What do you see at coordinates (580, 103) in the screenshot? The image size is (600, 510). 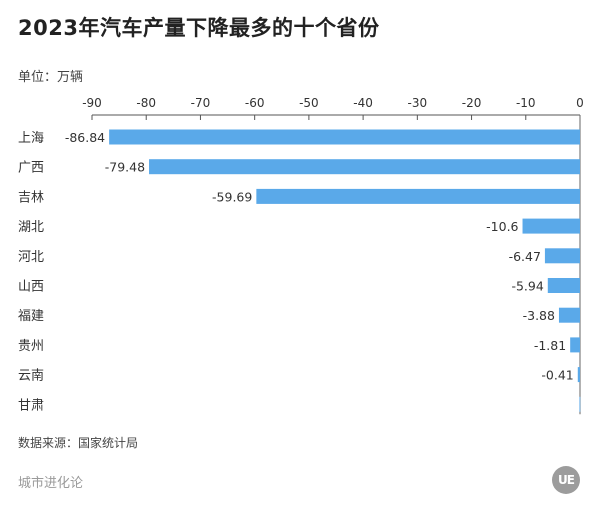 I see `x-tick-label: 0` at bounding box center [580, 103].